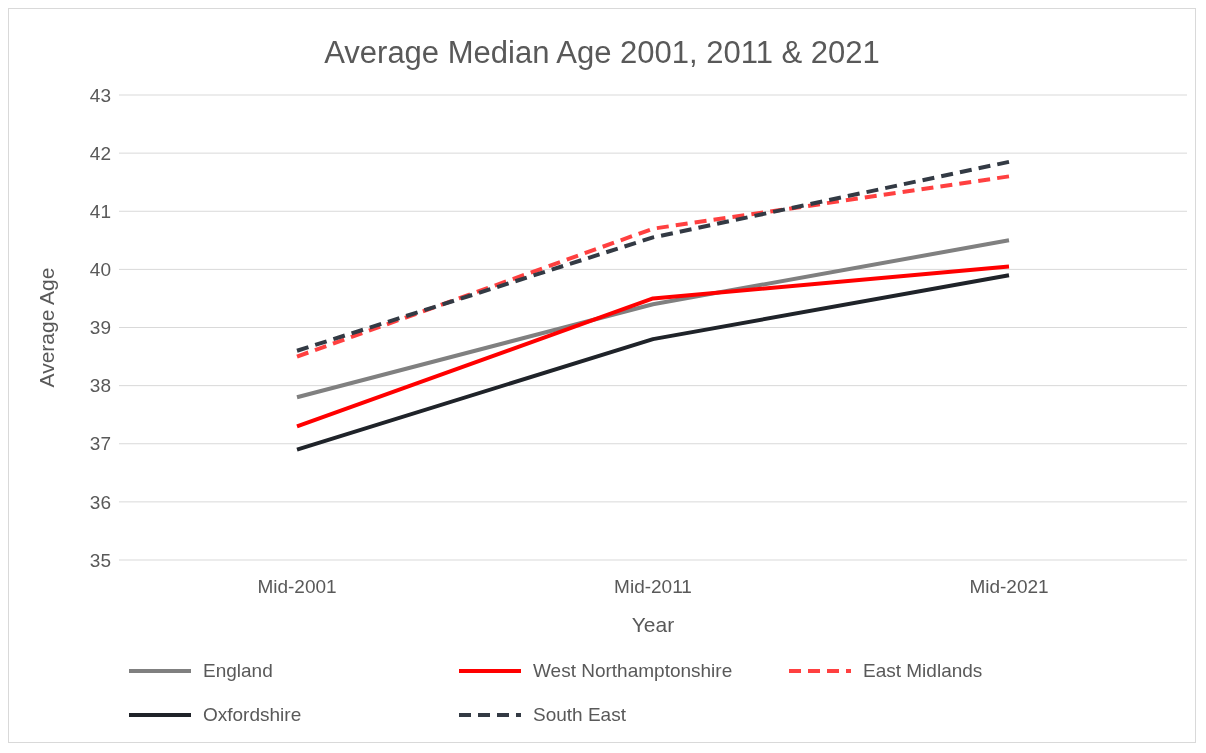 The height and width of the screenshot is (753, 1206). Describe the element at coordinates (238, 671) in the screenshot. I see `legend-label: England` at that location.